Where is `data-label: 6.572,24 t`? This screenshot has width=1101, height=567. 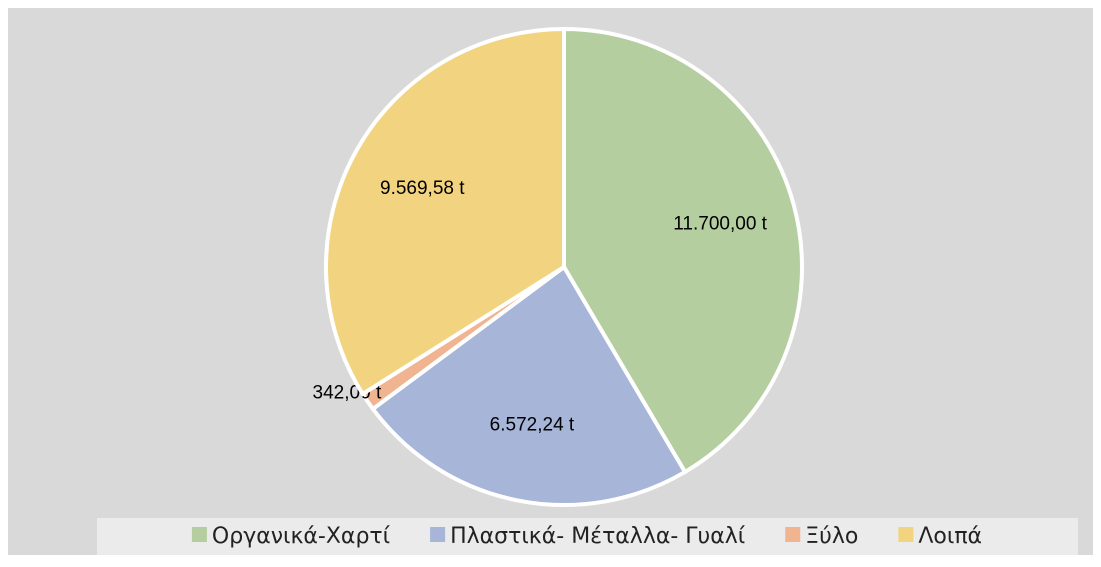
data-label: 6.572,24 t is located at coordinates (532, 425).